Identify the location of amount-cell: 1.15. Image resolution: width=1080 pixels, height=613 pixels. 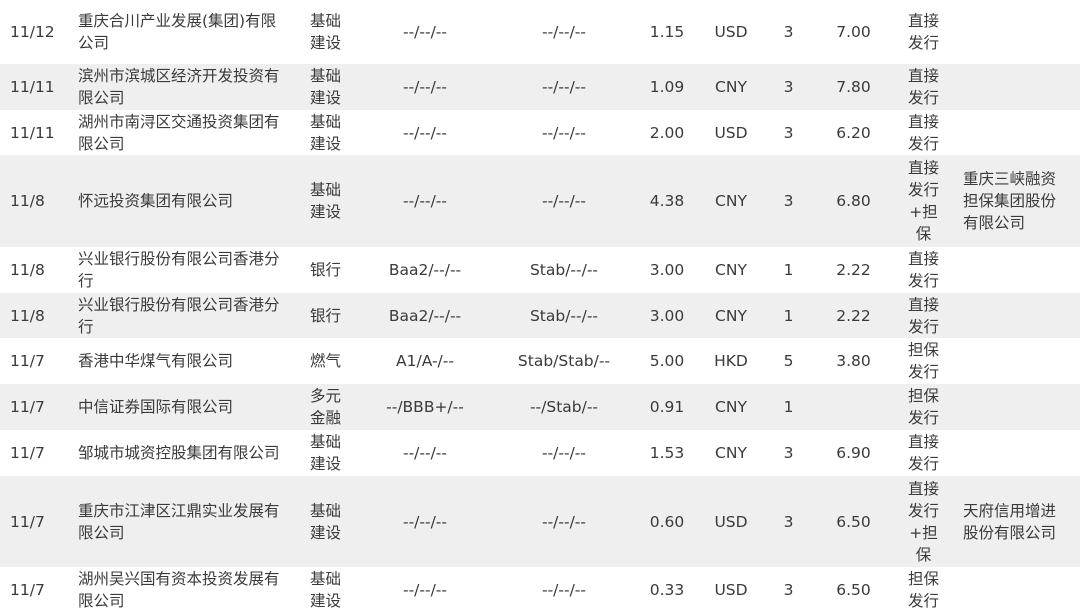
(667, 32).